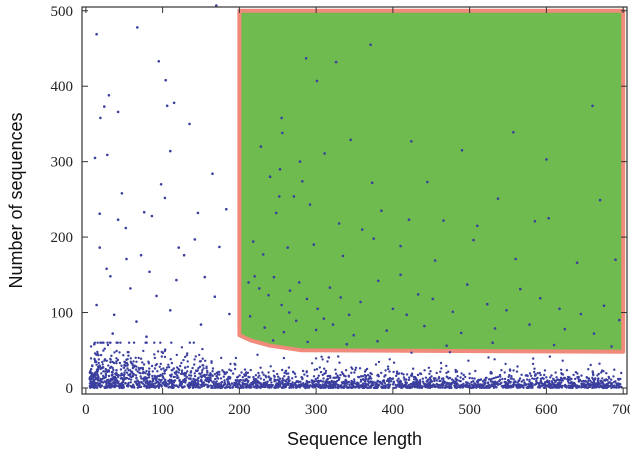 The width and height of the screenshot is (630, 455). I want to click on x-tick-label: 300, so click(316, 410).